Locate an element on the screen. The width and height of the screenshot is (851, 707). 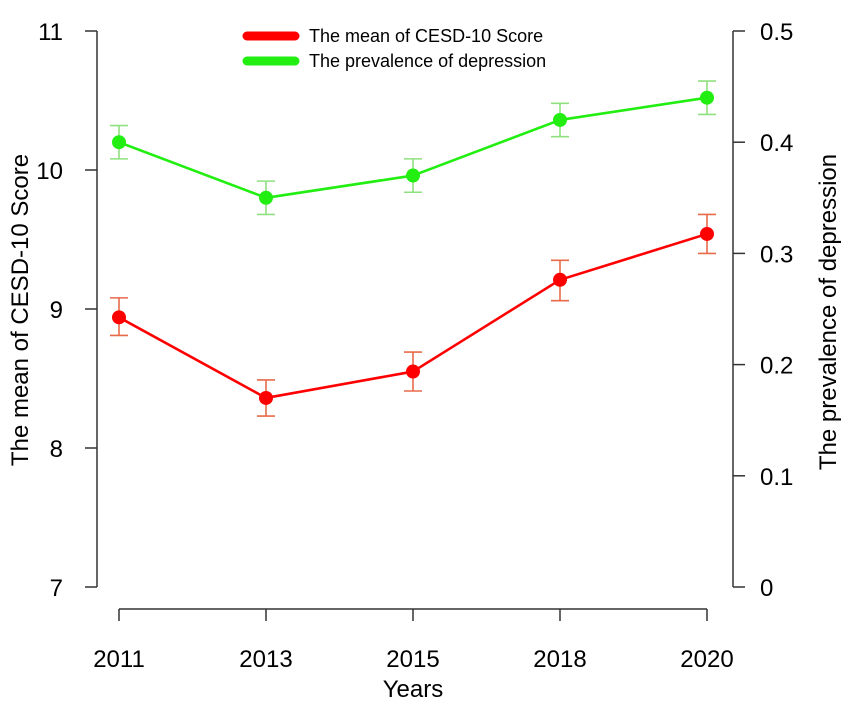
prevalence-point-2011 is located at coordinates (119, 142).